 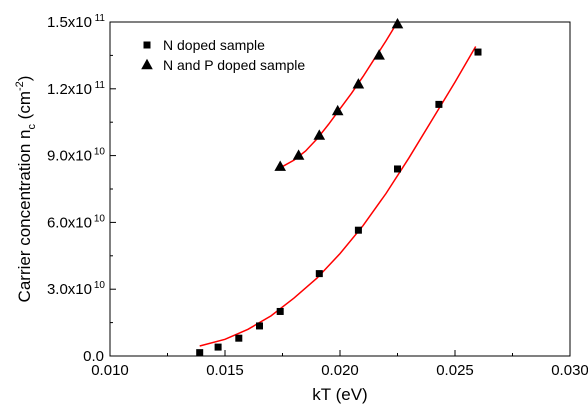 What do you see at coordinates (93, 356) in the screenshot?
I see `y-tick-label: 0.0` at bounding box center [93, 356].